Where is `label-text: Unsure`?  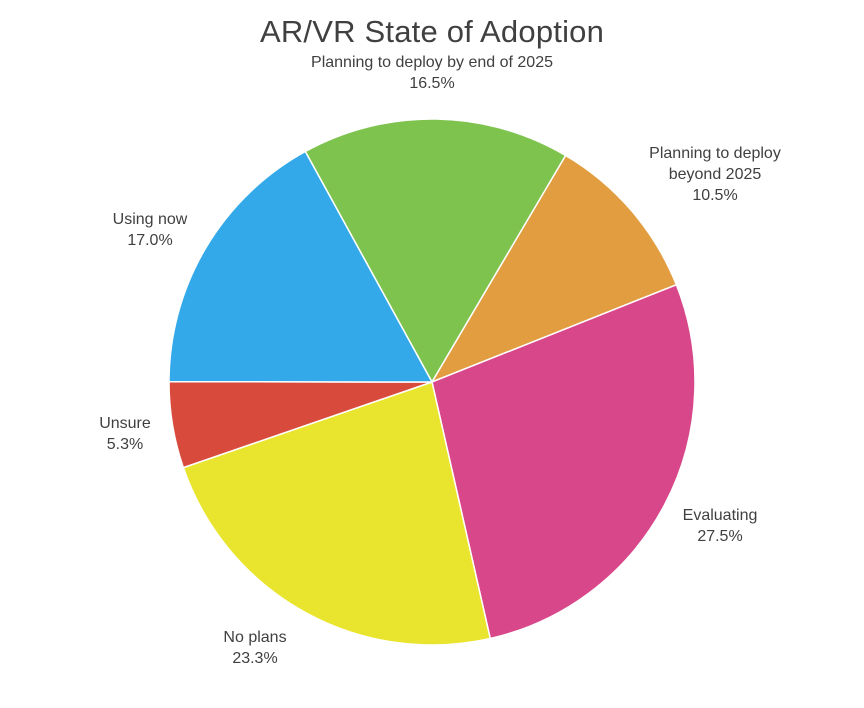 label-text: Unsure is located at coordinates (125, 423).